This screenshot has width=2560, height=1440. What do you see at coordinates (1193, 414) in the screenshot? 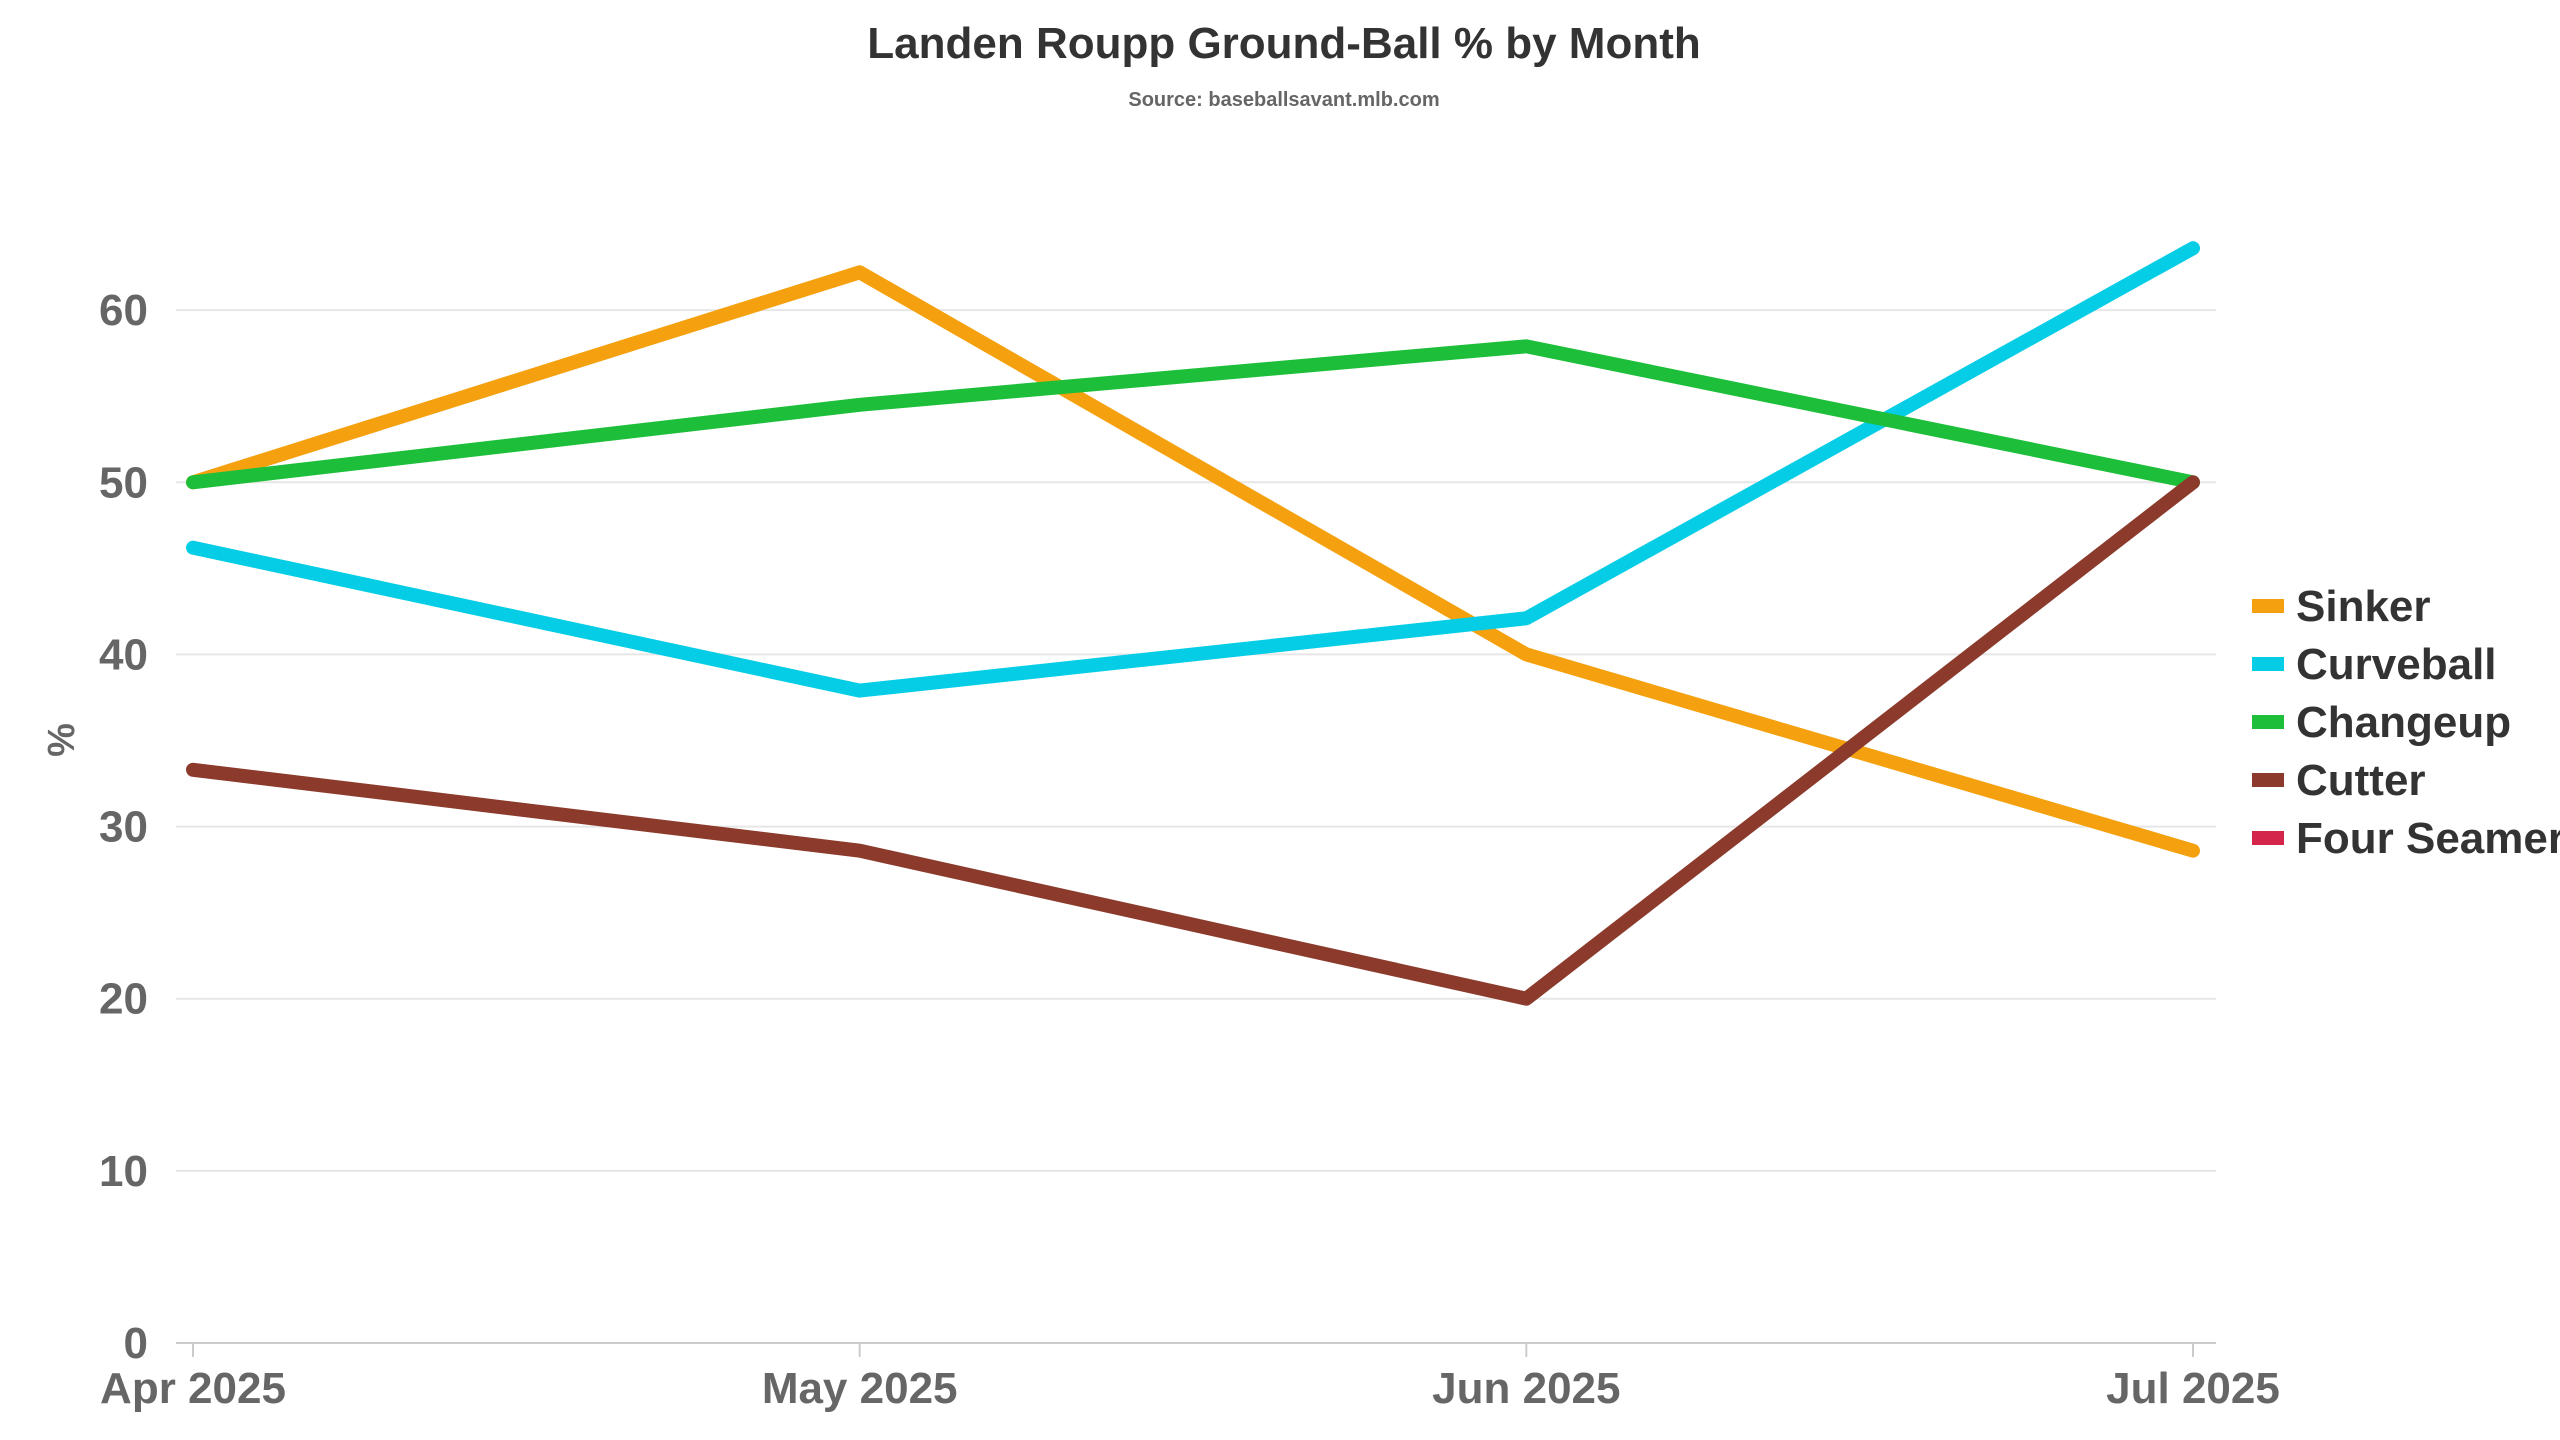
I see `series-line-changeup` at bounding box center [1193, 414].